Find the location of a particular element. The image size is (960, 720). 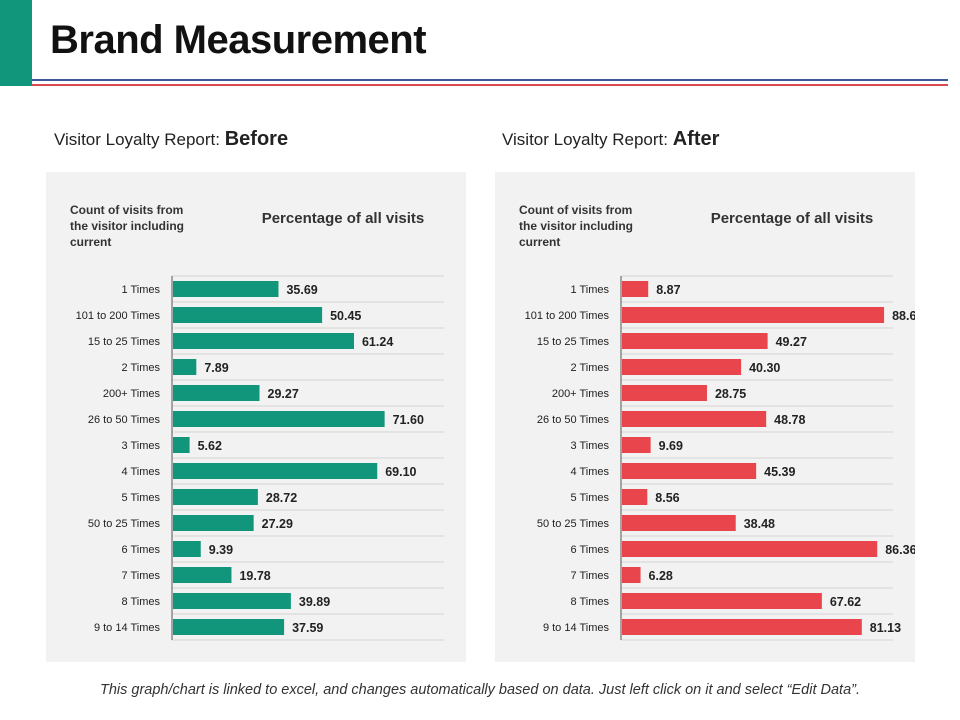

data-label: 8.56 is located at coordinates (667, 498).